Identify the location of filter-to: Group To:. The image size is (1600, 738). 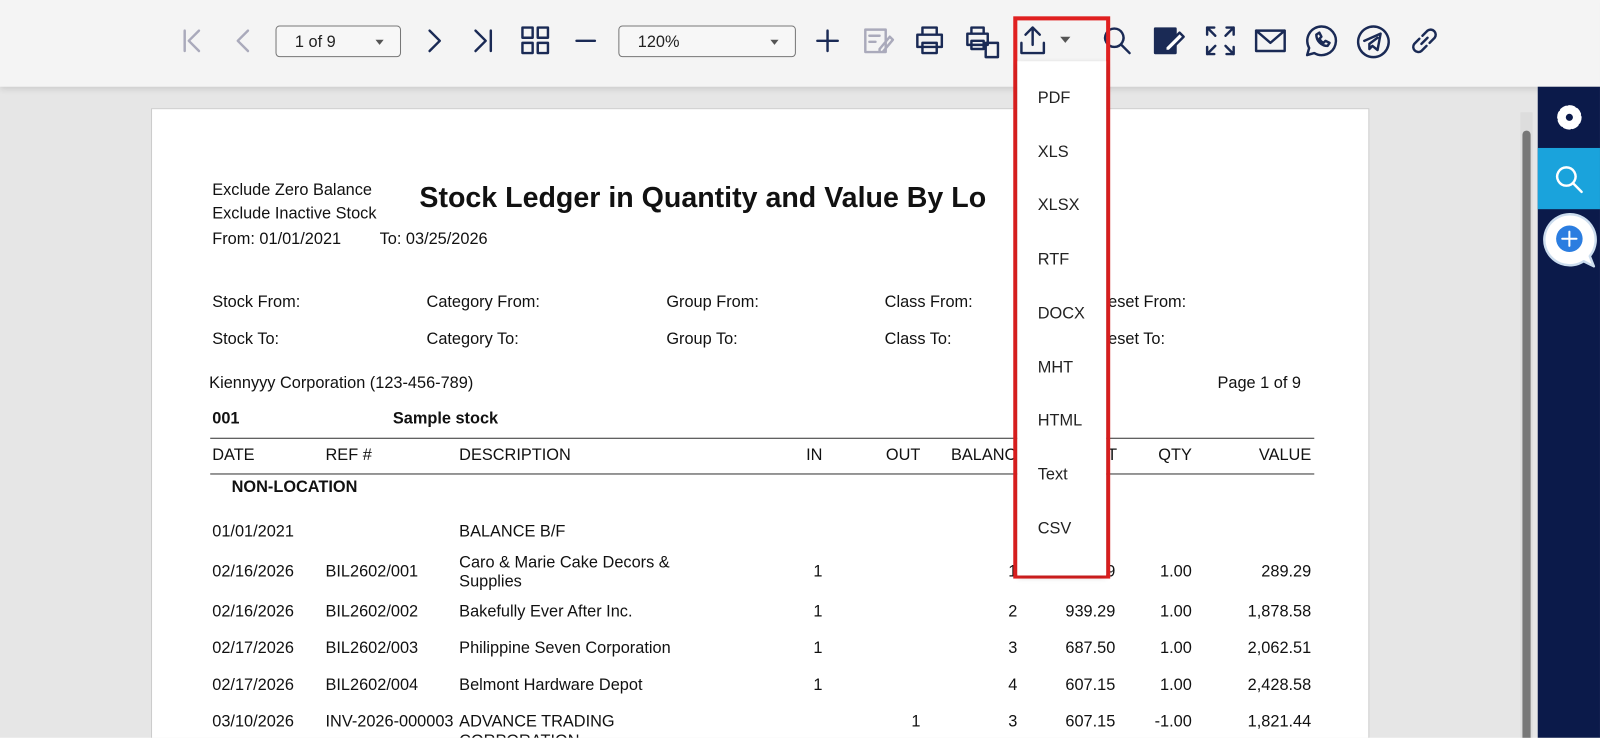
(702, 339).